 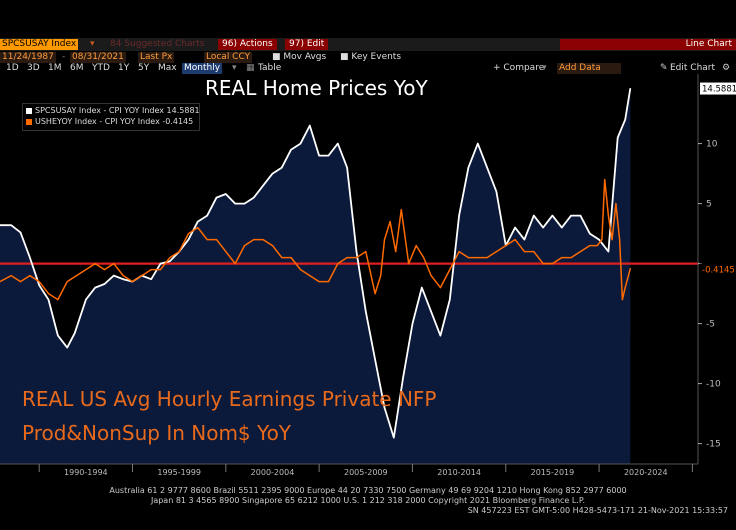 I want to click on x-period-label: 2015-2019, so click(x=553, y=472).